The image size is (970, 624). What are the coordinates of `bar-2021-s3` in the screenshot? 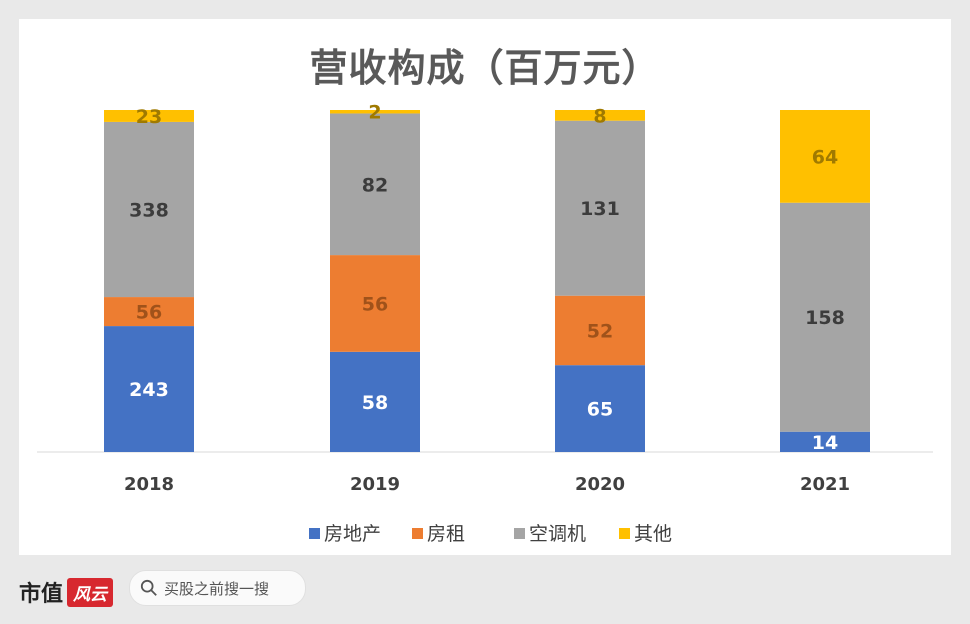 It's located at (825, 156).